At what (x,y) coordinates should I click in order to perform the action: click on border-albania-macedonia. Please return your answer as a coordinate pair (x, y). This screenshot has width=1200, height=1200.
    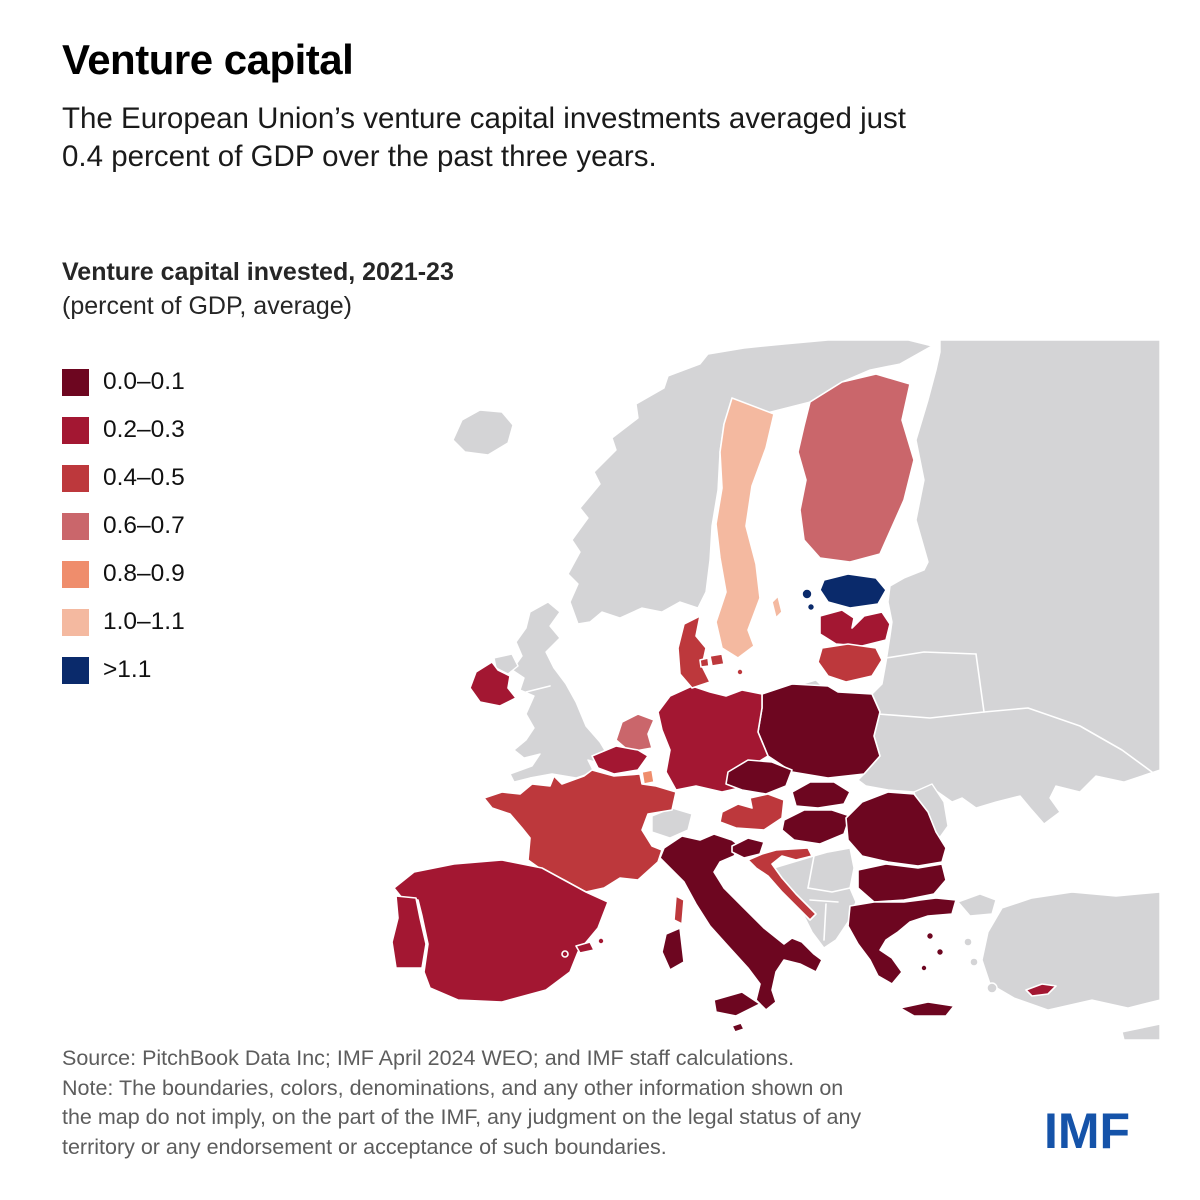
    Looking at the image, I should click on (825, 922).